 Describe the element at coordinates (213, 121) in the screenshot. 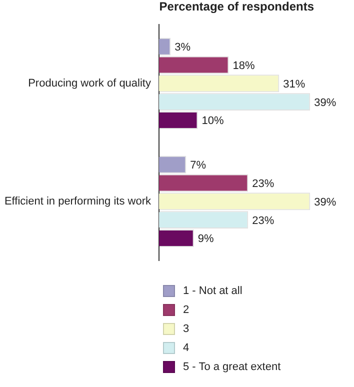

I see `data-label: 10%` at that location.